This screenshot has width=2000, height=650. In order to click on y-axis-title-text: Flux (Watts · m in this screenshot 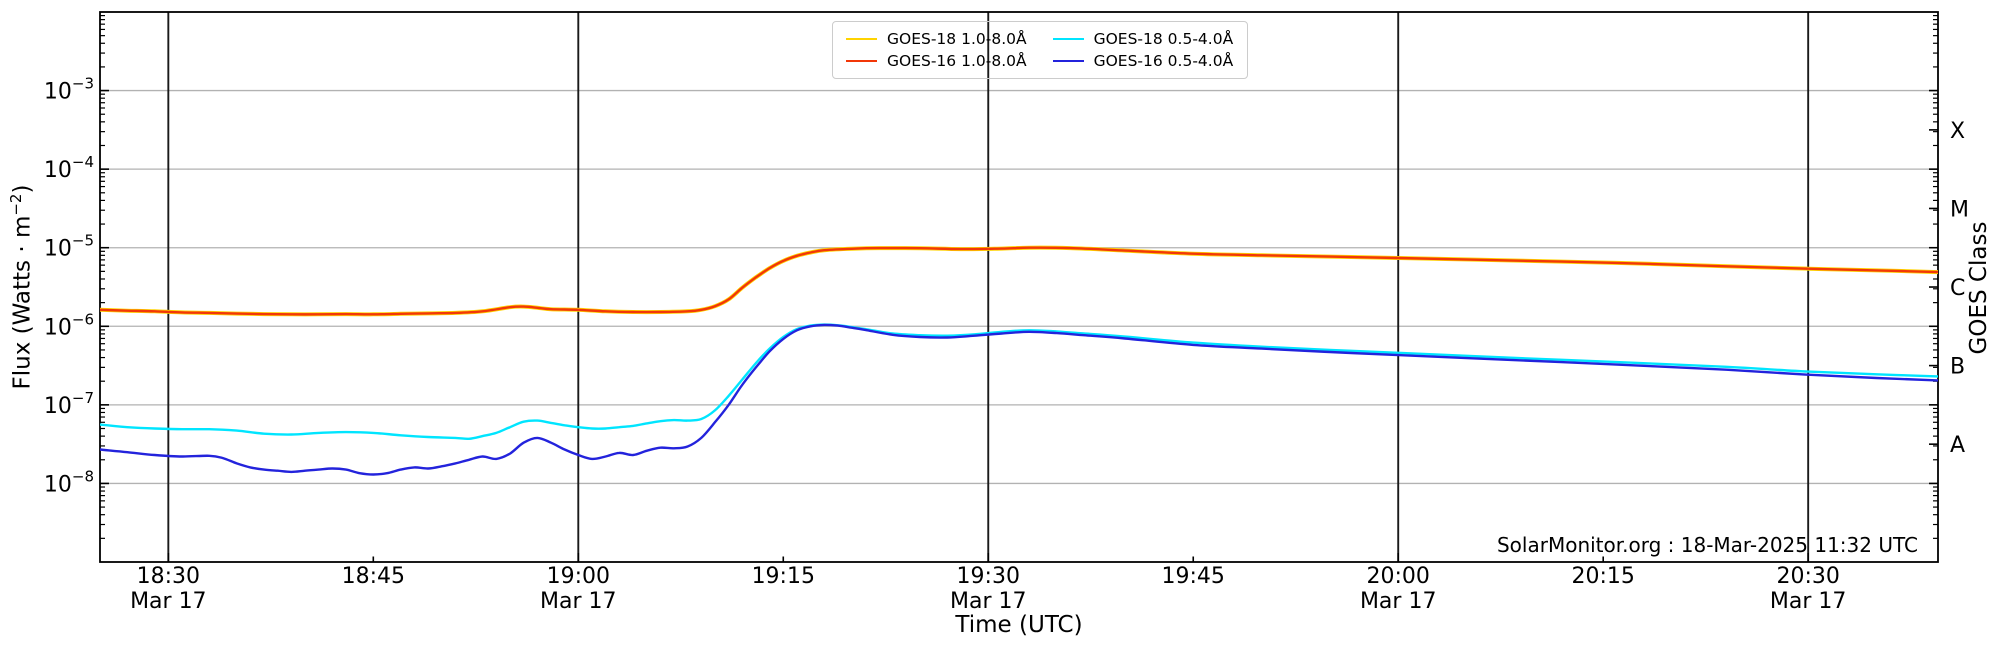, I will do `click(22, 302)`.